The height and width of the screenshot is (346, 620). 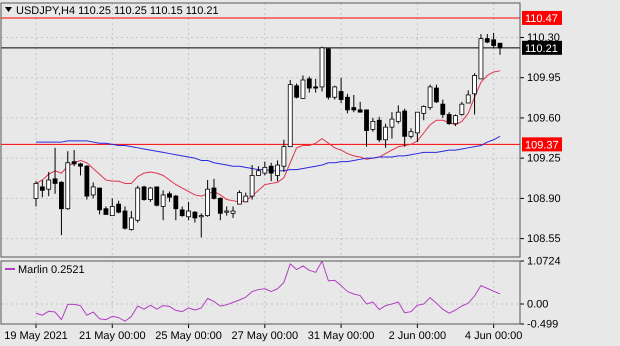 What do you see at coordinates (544, 118) in the screenshot?
I see `y-tick-label: 109.60` at bounding box center [544, 118].